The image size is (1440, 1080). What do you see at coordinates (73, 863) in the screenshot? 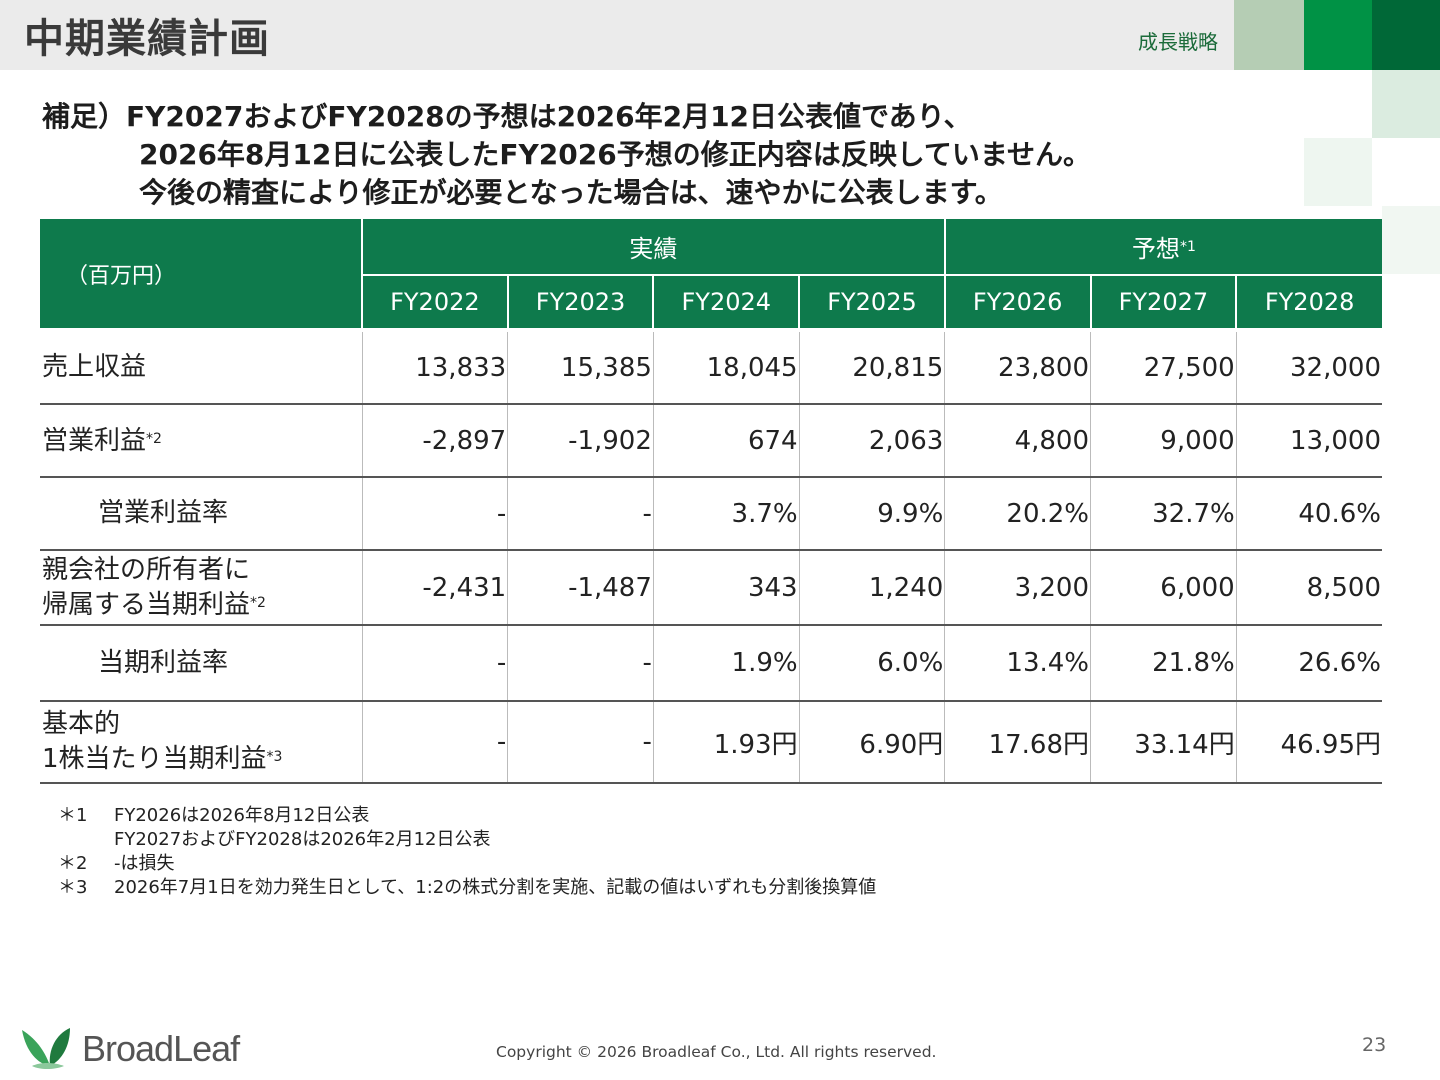
I see `footnote-mark: ＊2` at bounding box center [73, 863].